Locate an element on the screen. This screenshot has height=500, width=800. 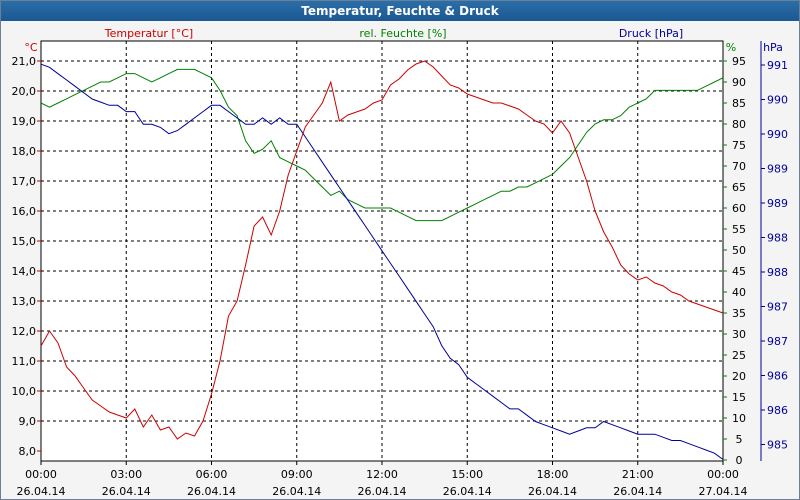
humidity-tick-label: 25 is located at coordinates (739, 355).